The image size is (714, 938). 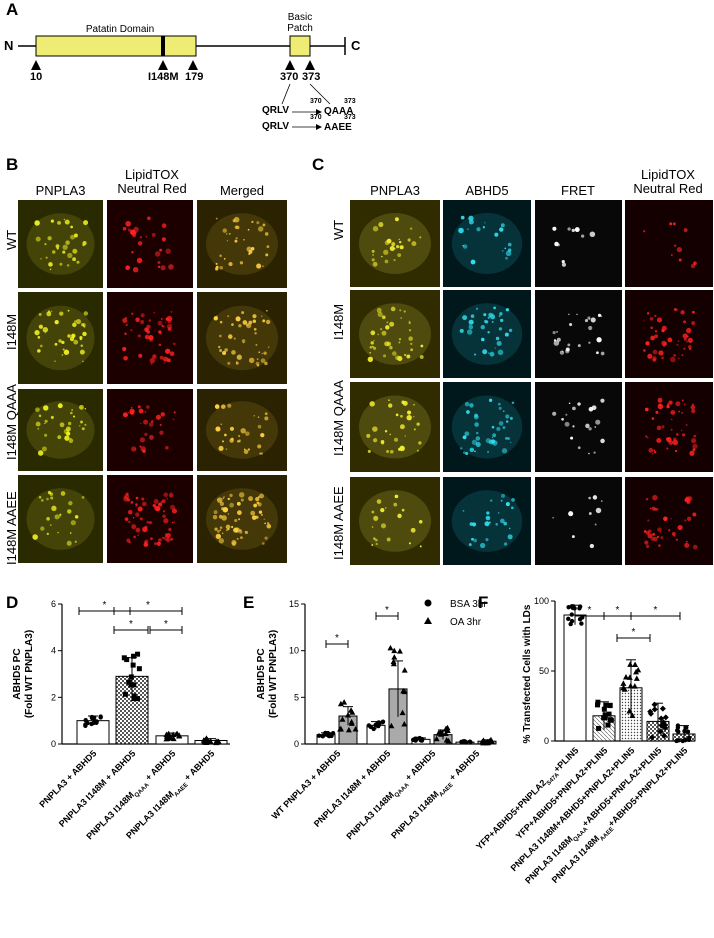 I want to click on e-ytick-2: 10, so click(x=294, y=651).